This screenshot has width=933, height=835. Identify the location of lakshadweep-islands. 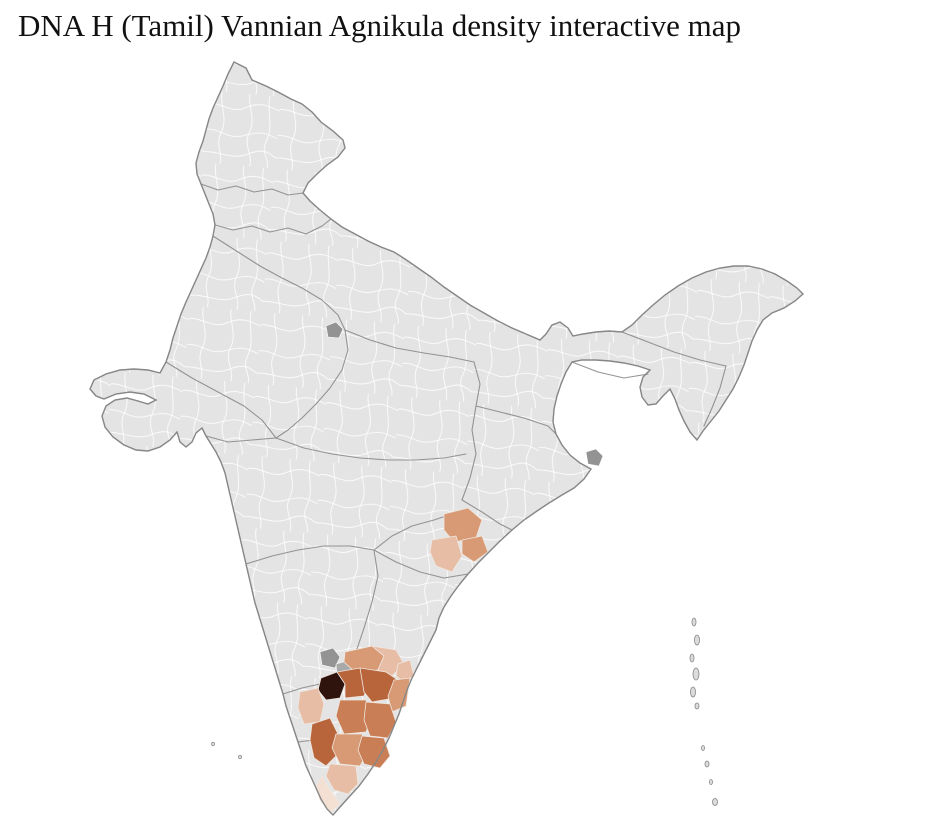
(226, 750).